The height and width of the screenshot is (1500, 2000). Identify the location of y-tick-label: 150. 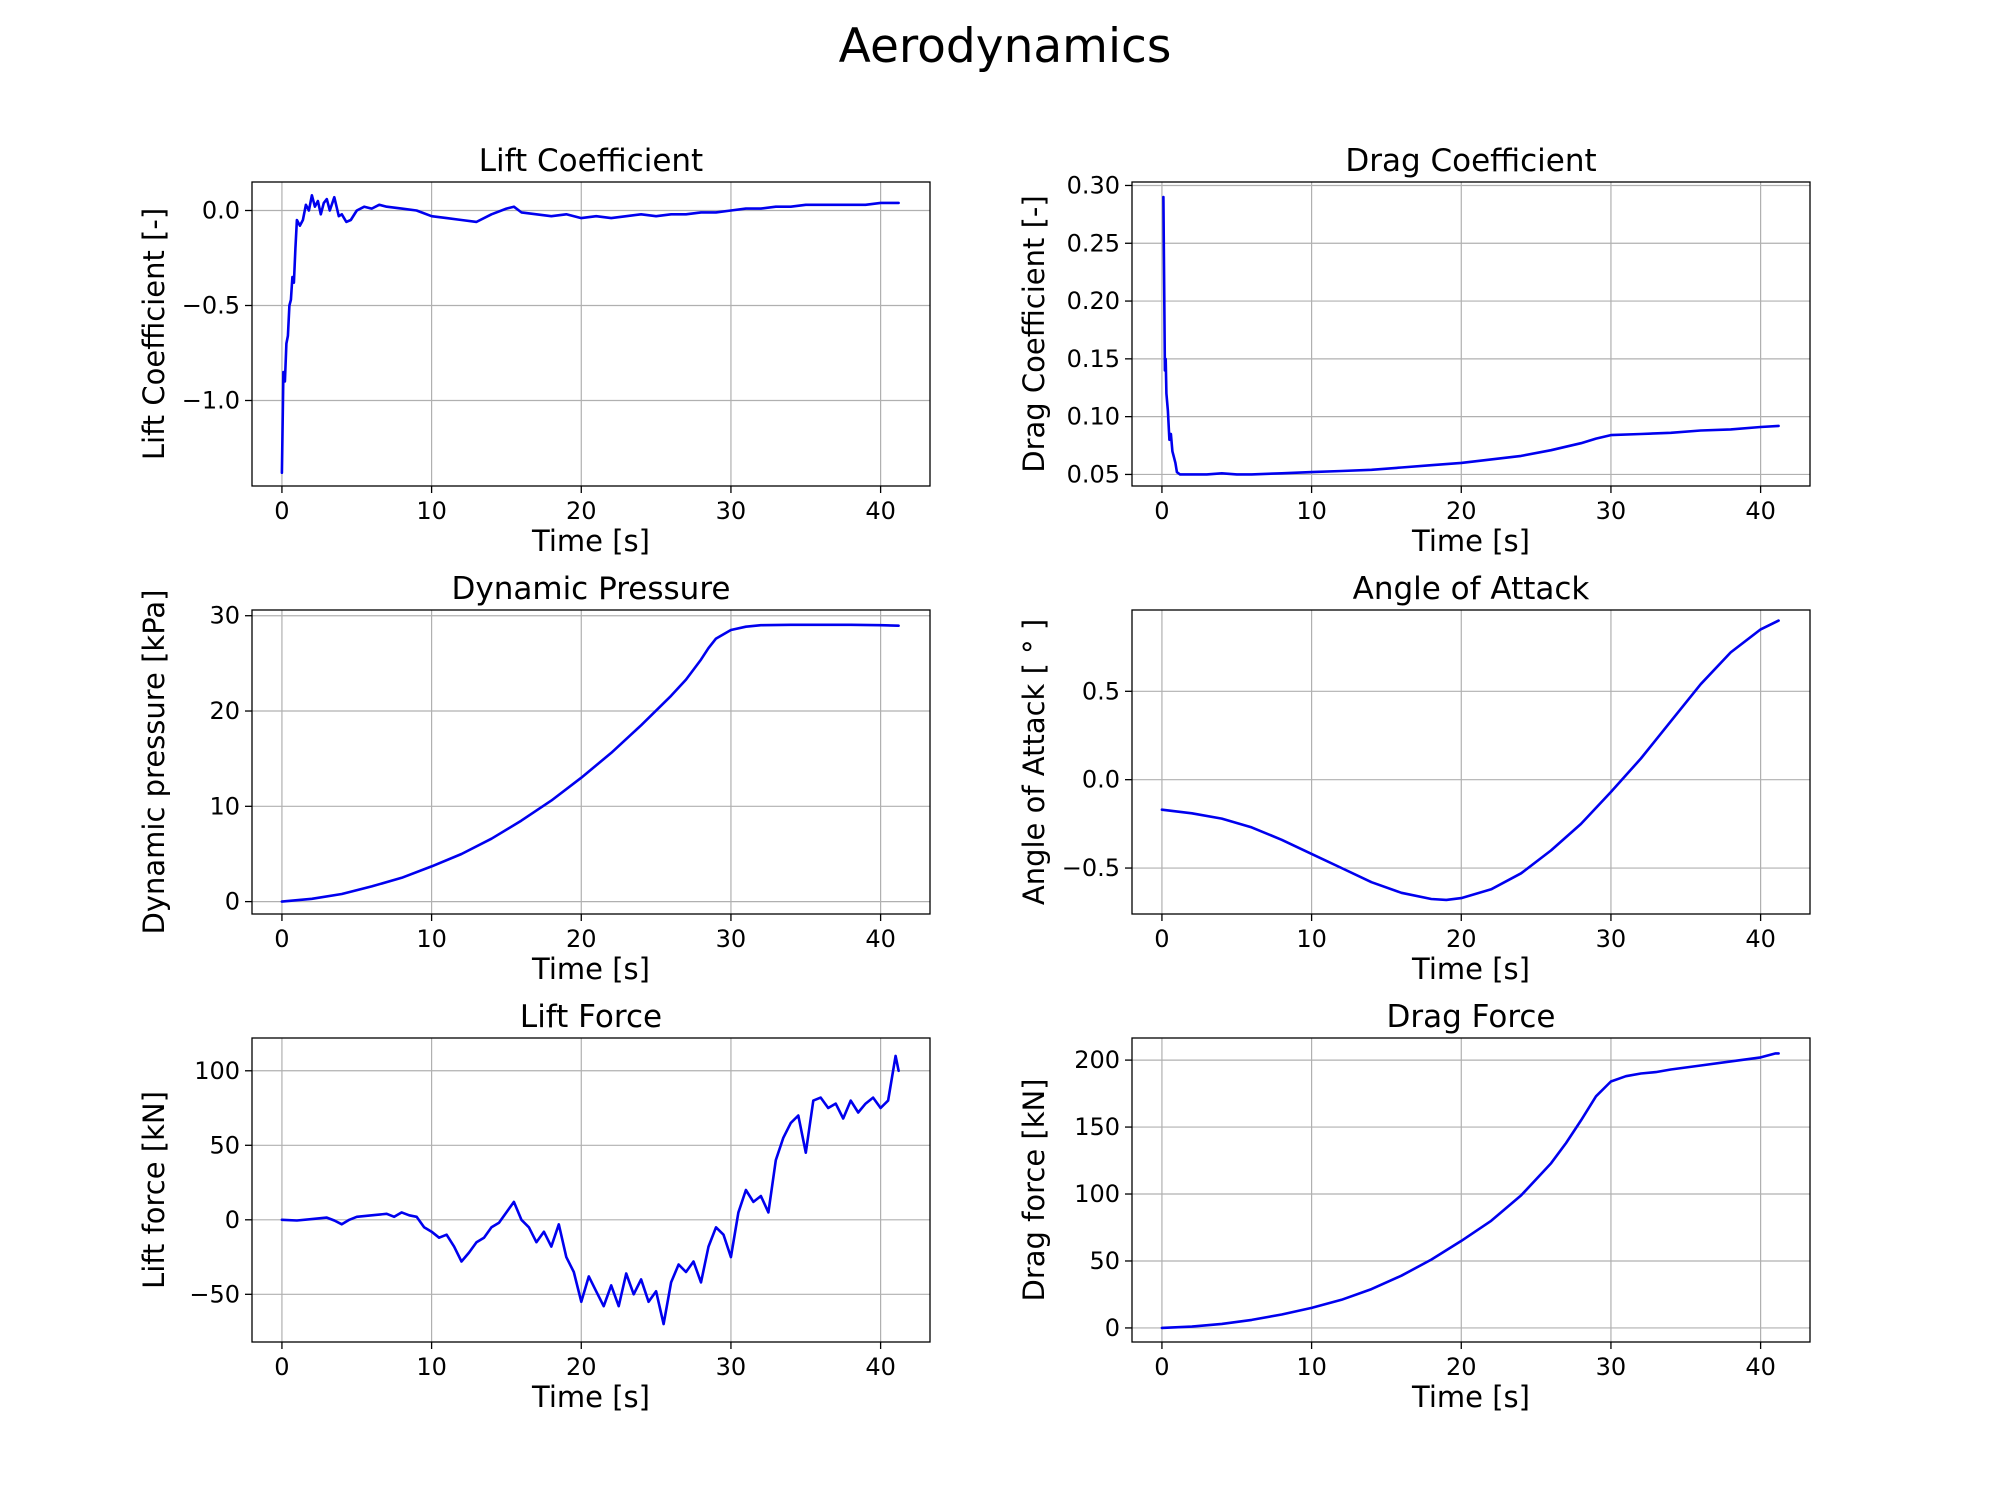
(1097, 1127).